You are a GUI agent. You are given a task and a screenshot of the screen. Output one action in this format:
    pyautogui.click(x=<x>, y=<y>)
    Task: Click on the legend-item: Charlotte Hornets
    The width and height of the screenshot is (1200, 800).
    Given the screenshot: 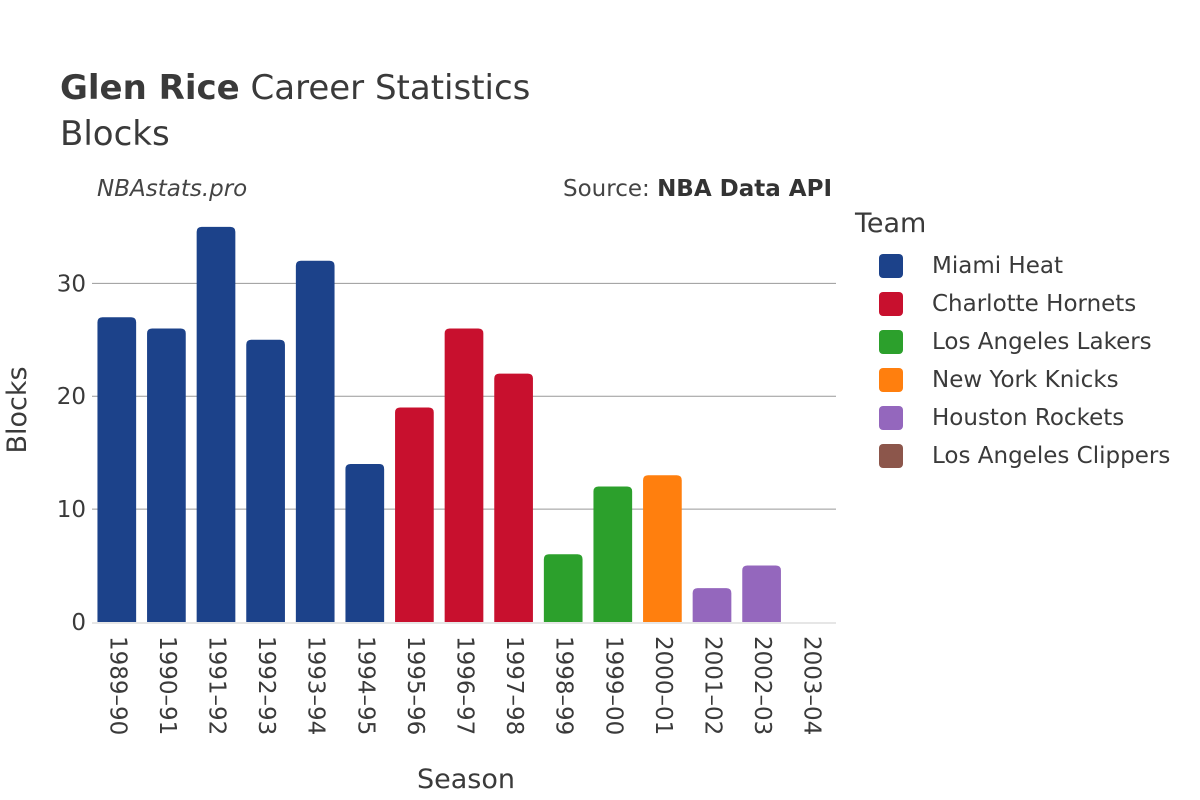 What is the action you would take?
    pyautogui.click(x=1012, y=304)
    